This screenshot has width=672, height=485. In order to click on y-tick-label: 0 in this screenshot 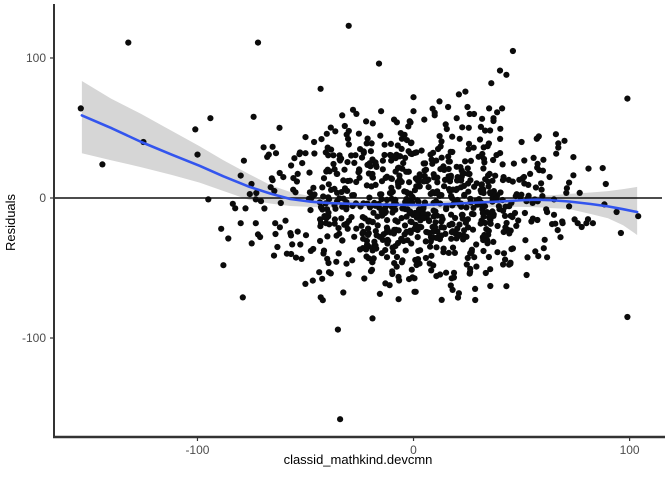, I will do `click(42, 198)`.